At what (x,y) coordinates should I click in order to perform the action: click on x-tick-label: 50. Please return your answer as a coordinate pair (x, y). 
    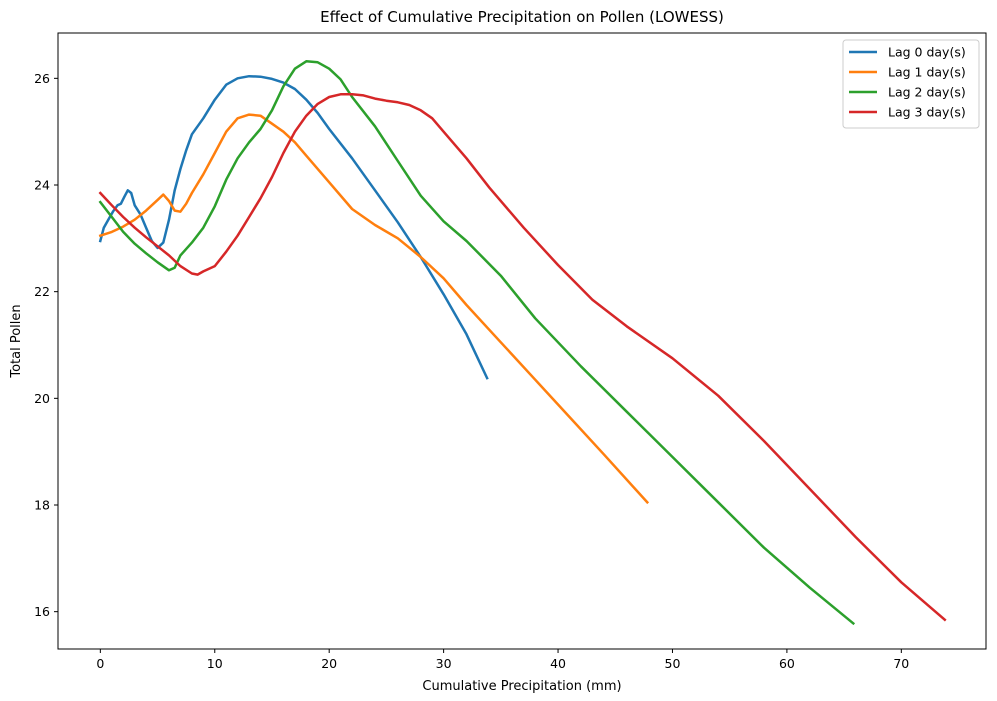
    Looking at the image, I should click on (673, 663).